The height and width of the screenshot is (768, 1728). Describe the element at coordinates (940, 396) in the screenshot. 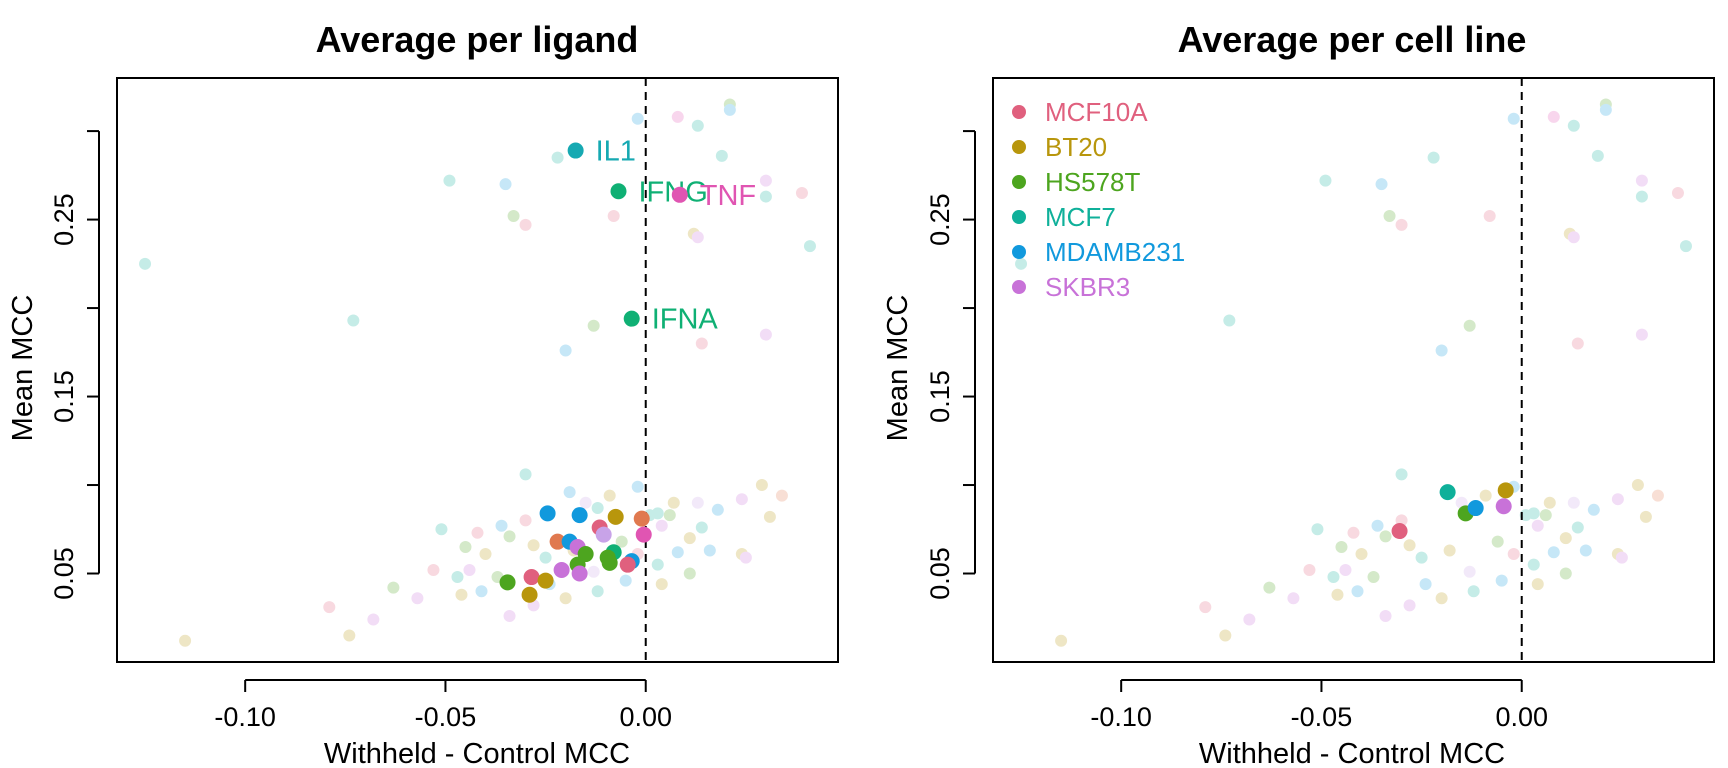

I see `y-tick-label: 0.15` at that location.